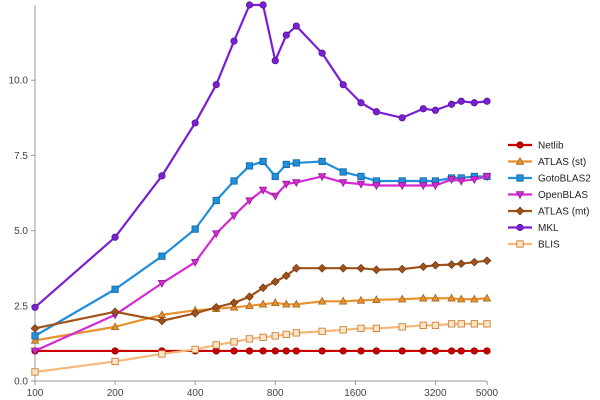 The width and height of the screenshot is (600, 400). I want to click on legend-item: ATLAS (mt), so click(548, 212).